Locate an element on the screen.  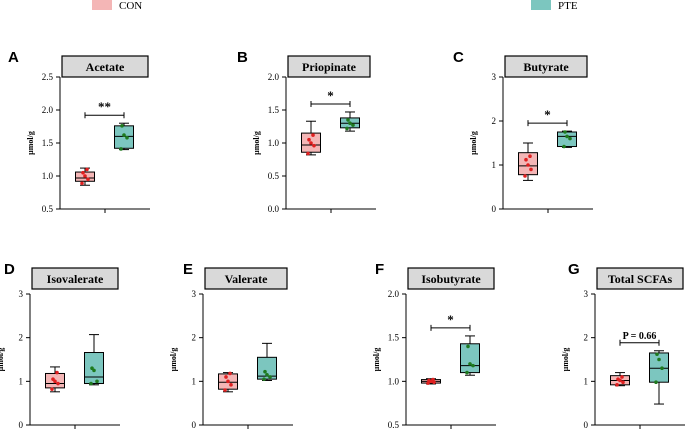
panel-letter: A is located at coordinates (13, 57).